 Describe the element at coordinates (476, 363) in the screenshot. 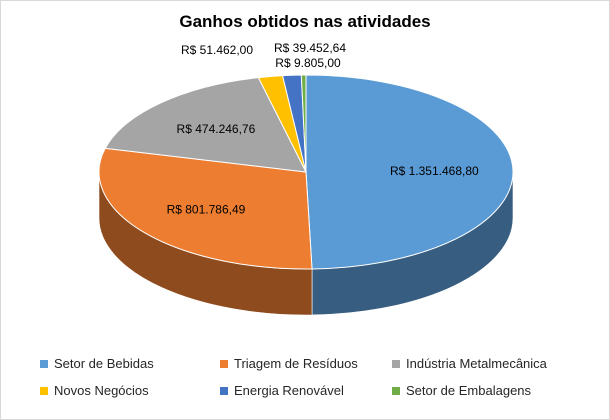

I see `legend-label: Indústria Metalmecânica` at that location.